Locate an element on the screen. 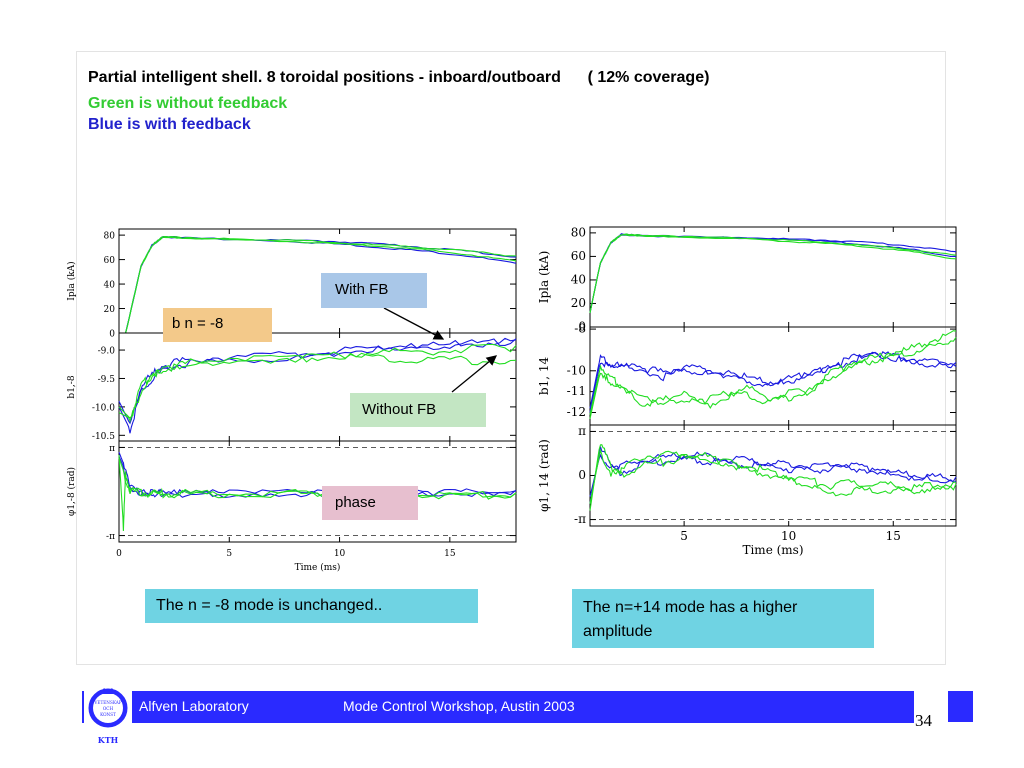 The width and height of the screenshot is (1024, 768). kth-logo-icon: VETENSKAP OCH KONST KTH is located at coordinates (108, 717).